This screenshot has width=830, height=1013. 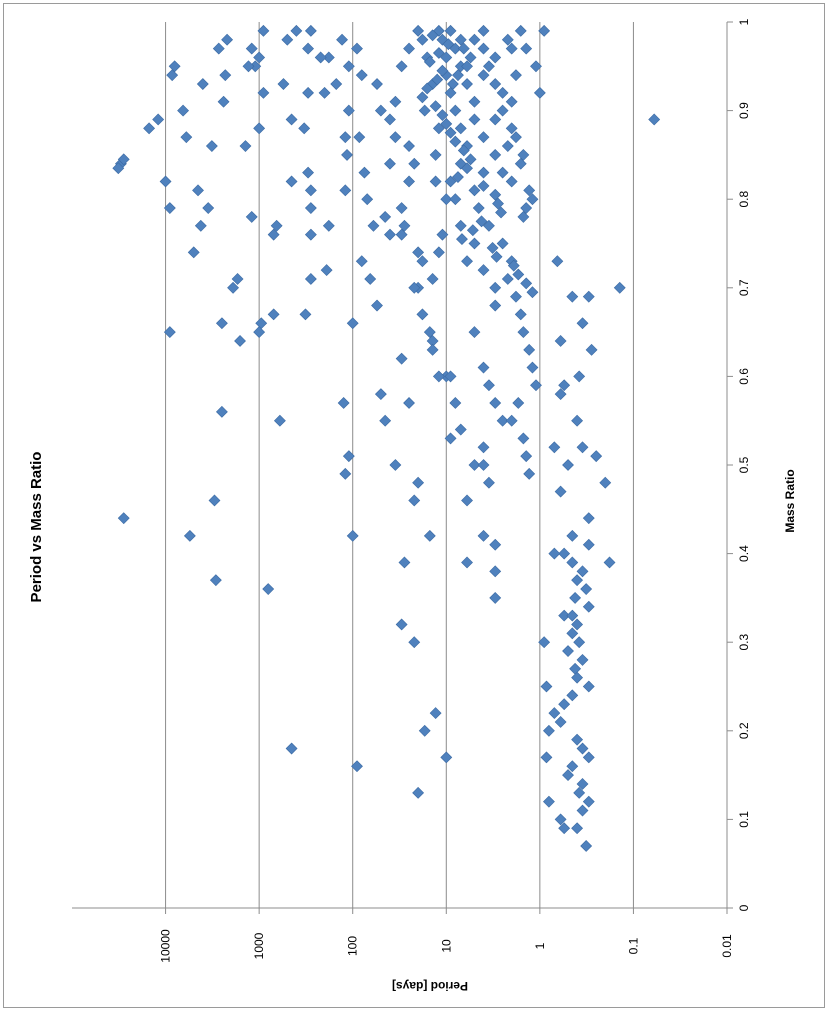 What do you see at coordinates (446, 946) in the screenshot?
I see `period-tick-label: 10` at bounding box center [446, 946].